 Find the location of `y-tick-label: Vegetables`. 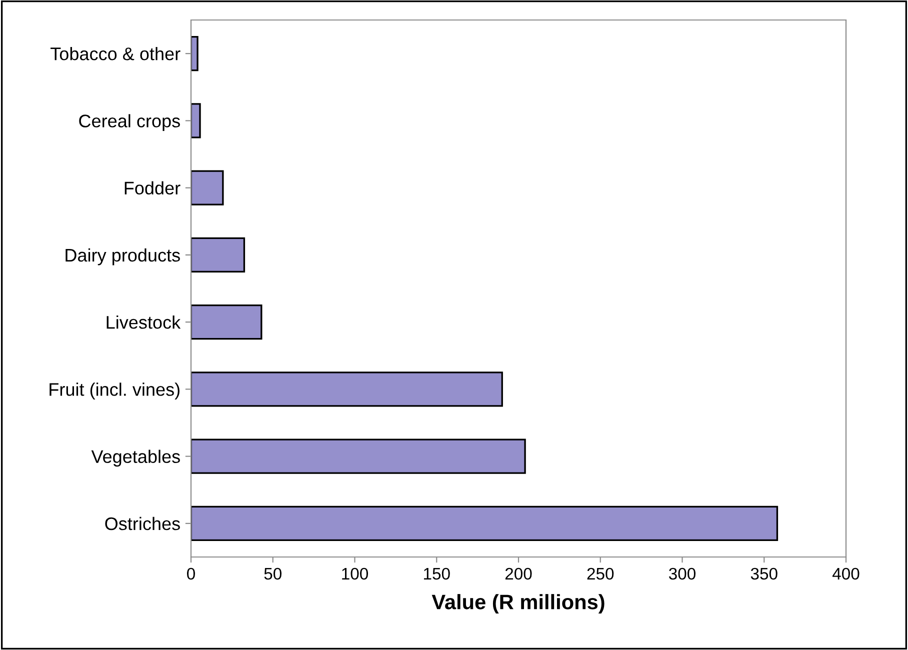

y-tick-label: Vegetables is located at coordinates (135, 458).